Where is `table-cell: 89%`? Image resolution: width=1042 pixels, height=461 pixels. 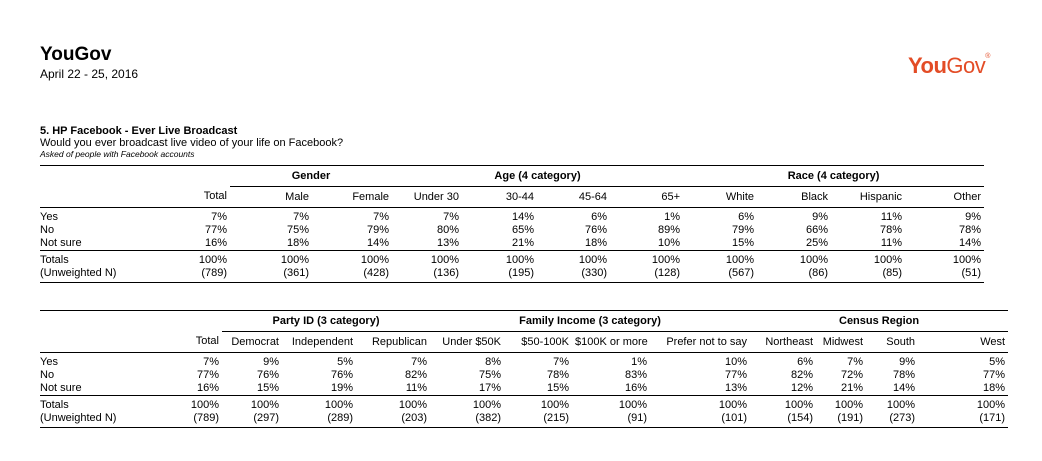
table-cell: 89% is located at coordinates (669, 230).